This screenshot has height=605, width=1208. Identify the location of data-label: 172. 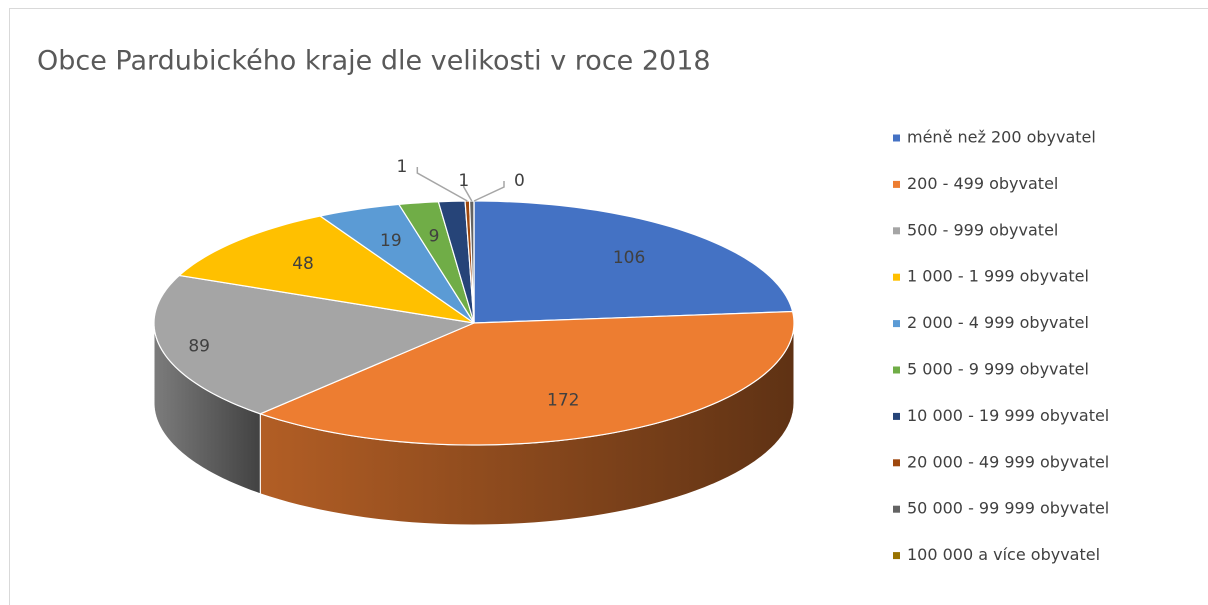
(563, 401).